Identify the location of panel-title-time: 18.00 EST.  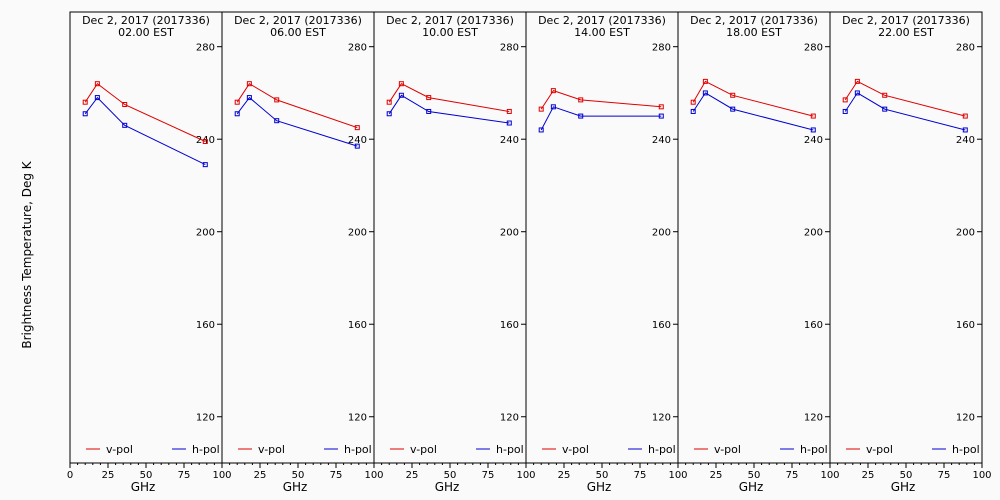
(754, 32).